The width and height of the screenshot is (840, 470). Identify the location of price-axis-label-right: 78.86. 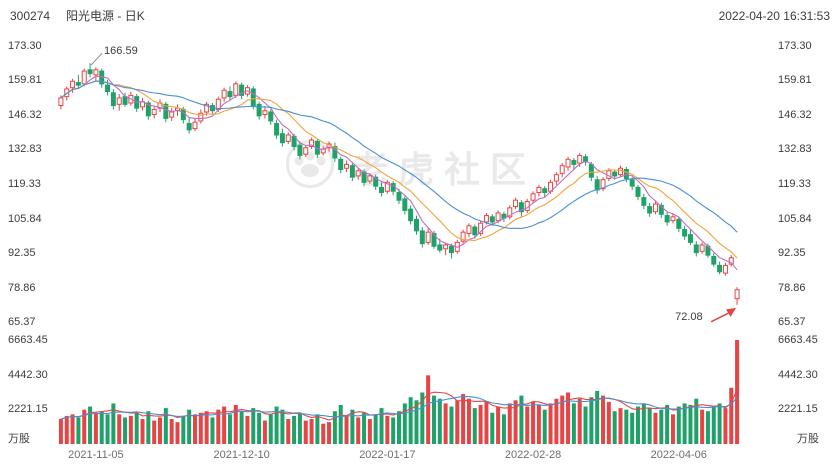
(792, 287).